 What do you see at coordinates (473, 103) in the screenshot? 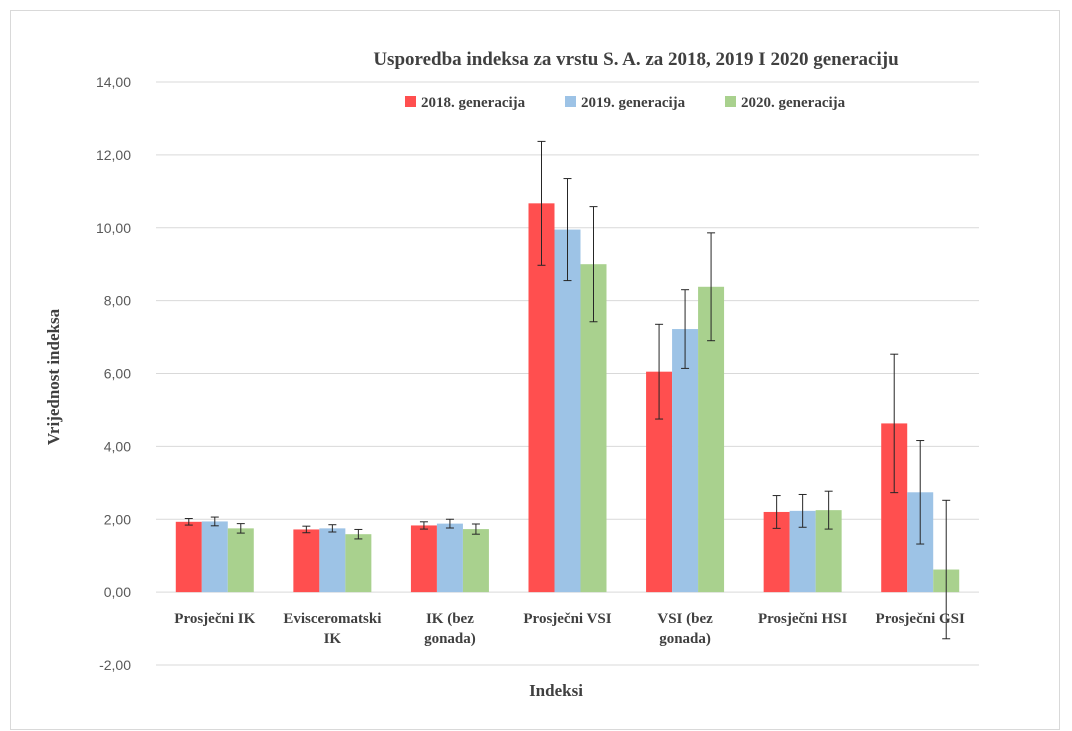
I see `legend-label: 2018. generacija` at bounding box center [473, 103].